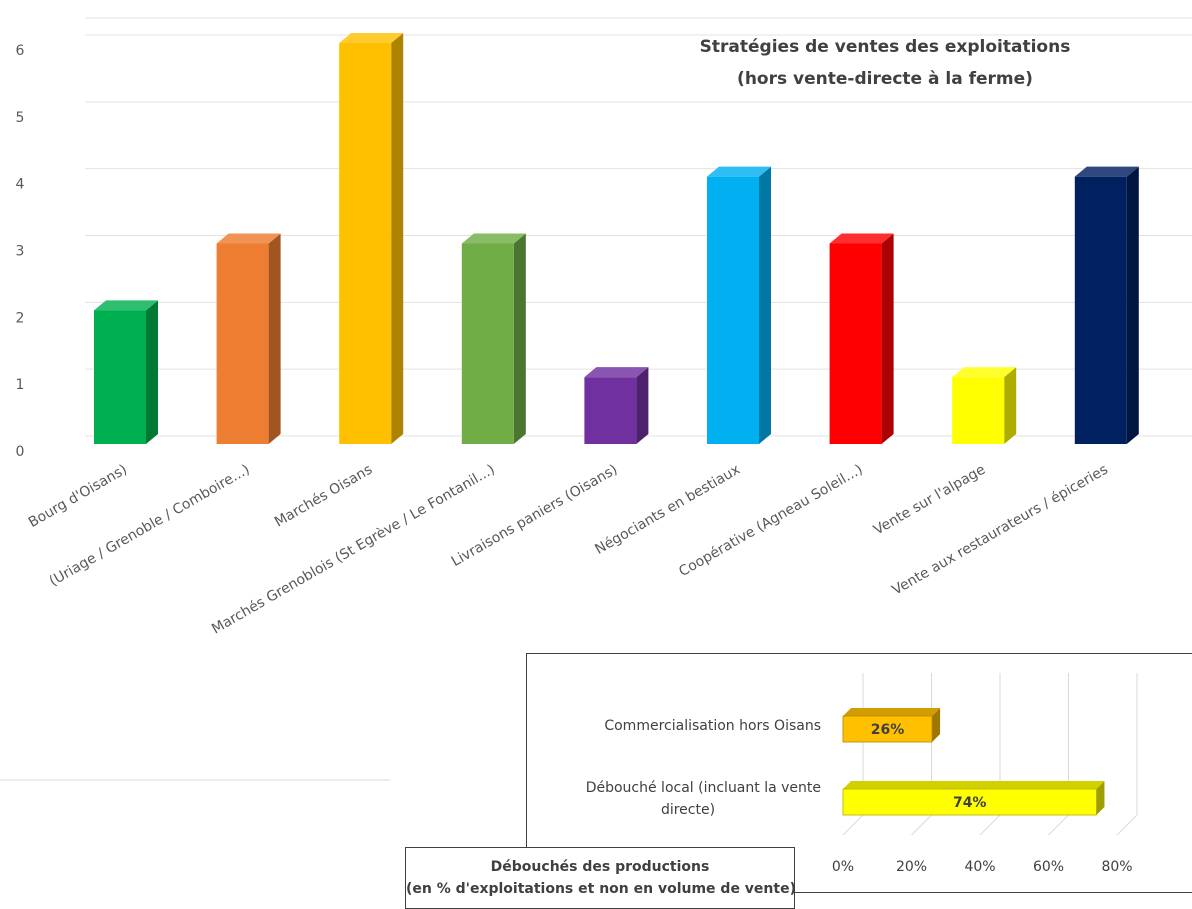 The width and height of the screenshot is (1192, 909). What do you see at coordinates (703, 788) in the screenshot?
I see `inset-category-label: Débouché local (incluant la vente` at bounding box center [703, 788].